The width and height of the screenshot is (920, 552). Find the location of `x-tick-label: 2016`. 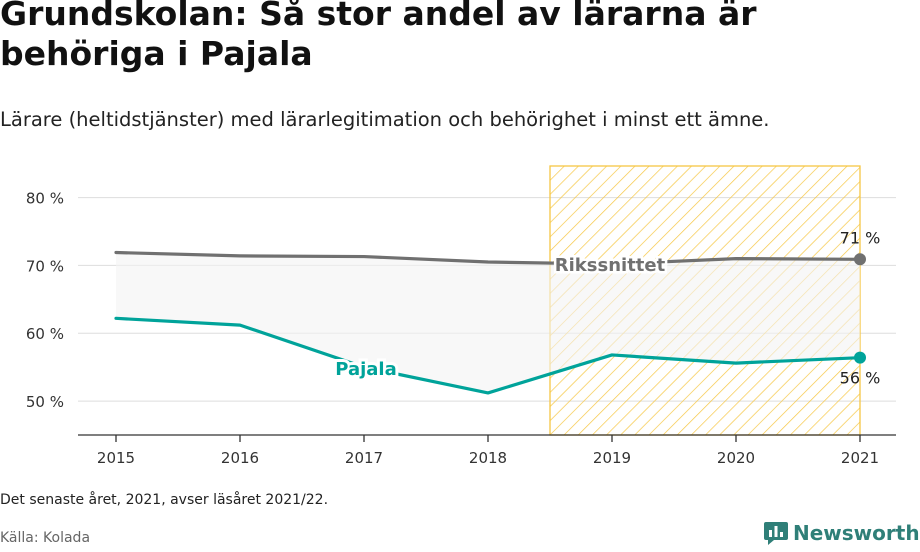

x-tick-label: 2016 is located at coordinates (240, 458).